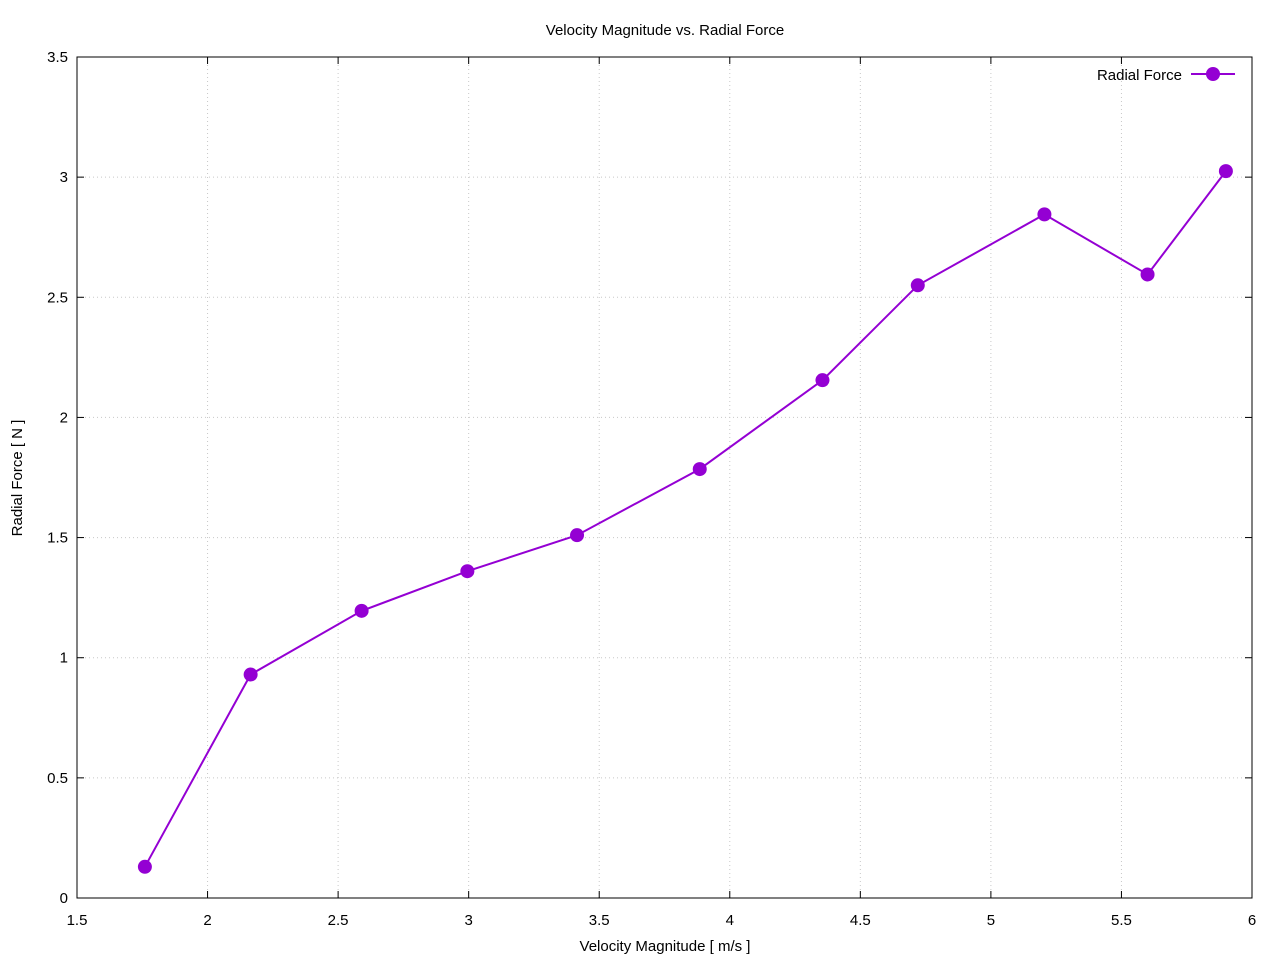 Image resolution: width=1280 pixels, height=960 pixels. Describe the element at coordinates (665, 30) in the screenshot. I see `chart-title: Velocity Magnitude vs. Radial Force` at that location.